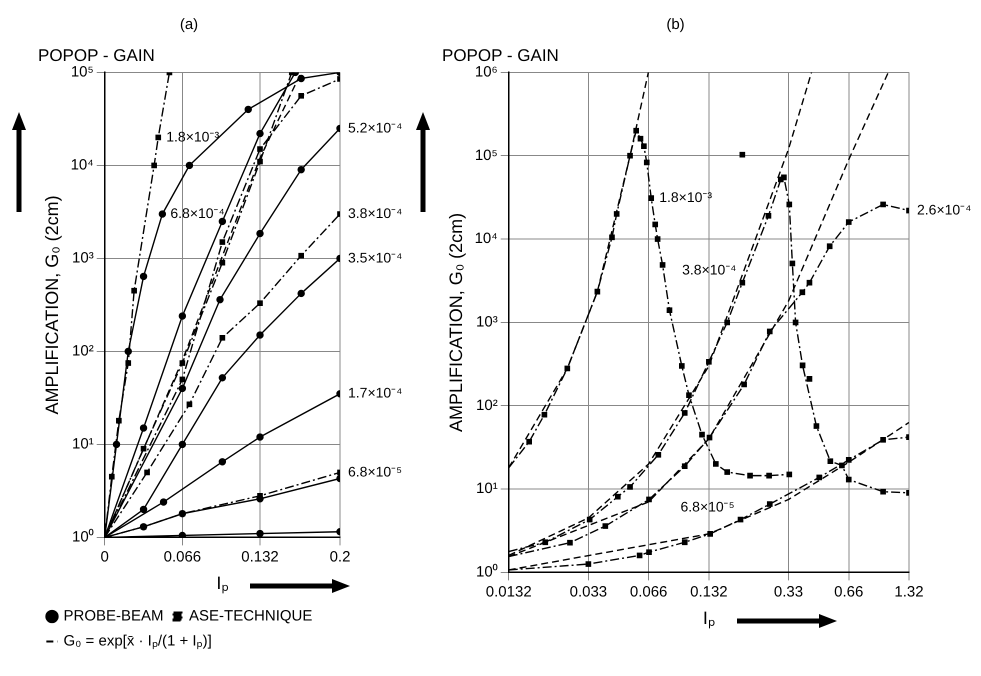  What do you see at coordinates (375, 392) in the screenshot?
I see `annotation: 1.7×10⁻⁴` at bounding box center [375, 392].